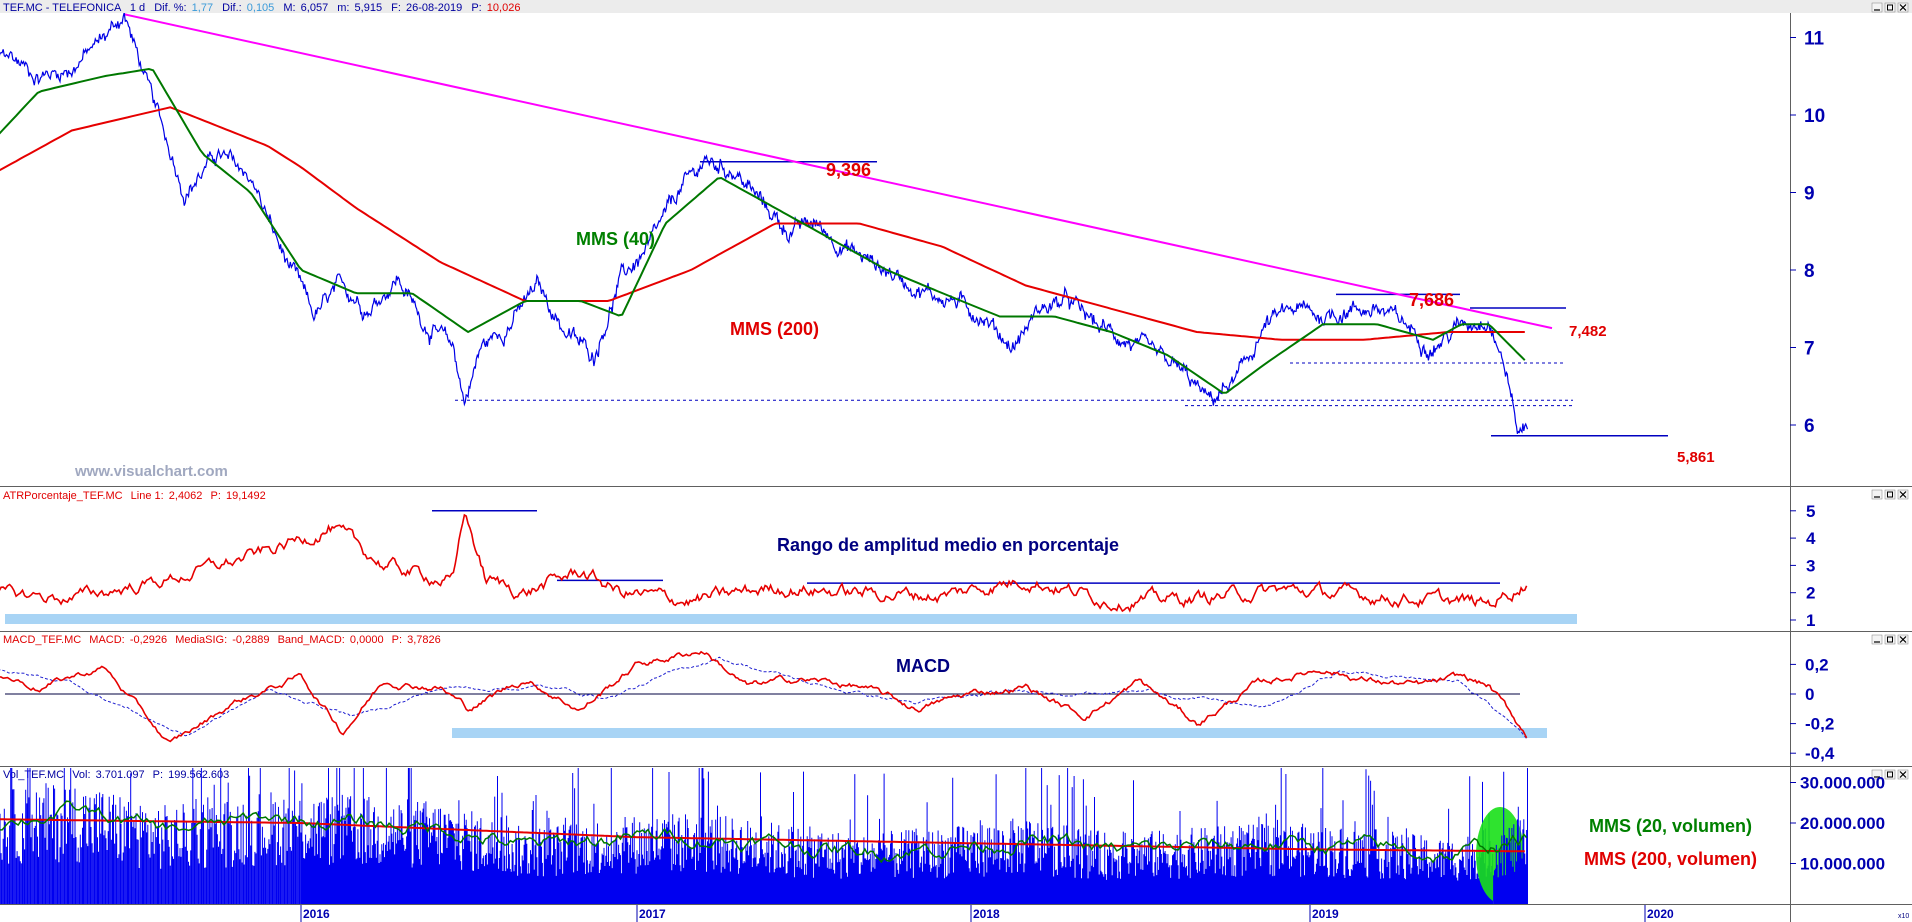 This screenshot has height=922, width=1912. I want to click on atr-title: Rango de amplitud medio en porcentaje, so click(948, 545).